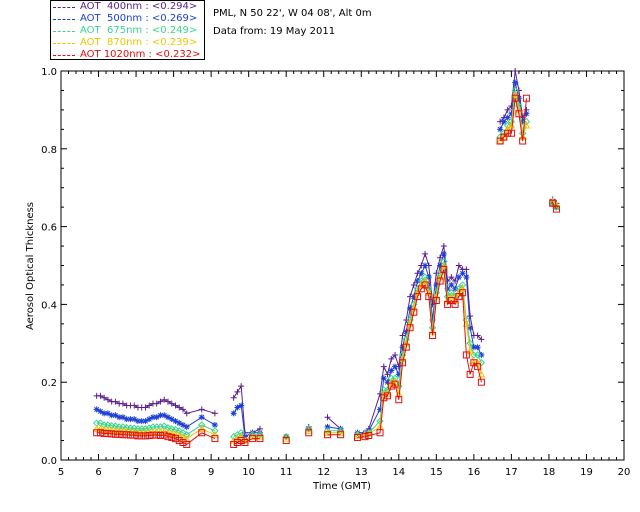  Describe the element at coordinates (586, 472) in the screenshot. I see `x-tick-label-19: 19` at that location.